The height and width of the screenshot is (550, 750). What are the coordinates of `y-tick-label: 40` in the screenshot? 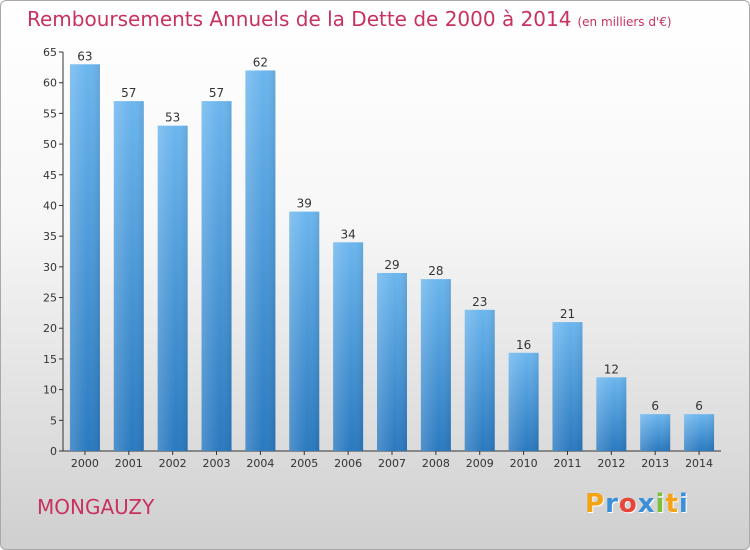 It's located at (50, 205).